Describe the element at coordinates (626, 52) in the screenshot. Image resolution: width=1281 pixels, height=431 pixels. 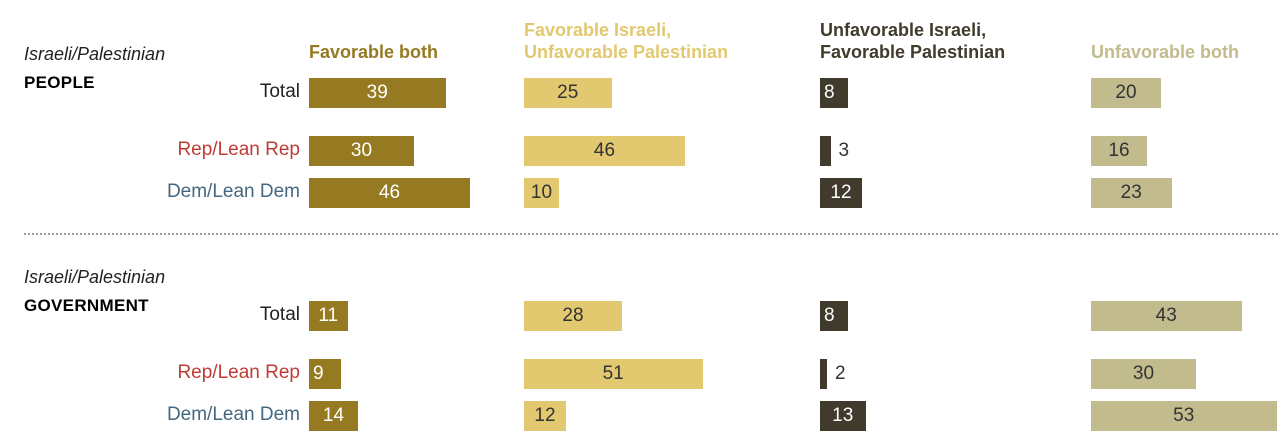
I see `column-header-1: Unfavorable Palestinian` at that location.